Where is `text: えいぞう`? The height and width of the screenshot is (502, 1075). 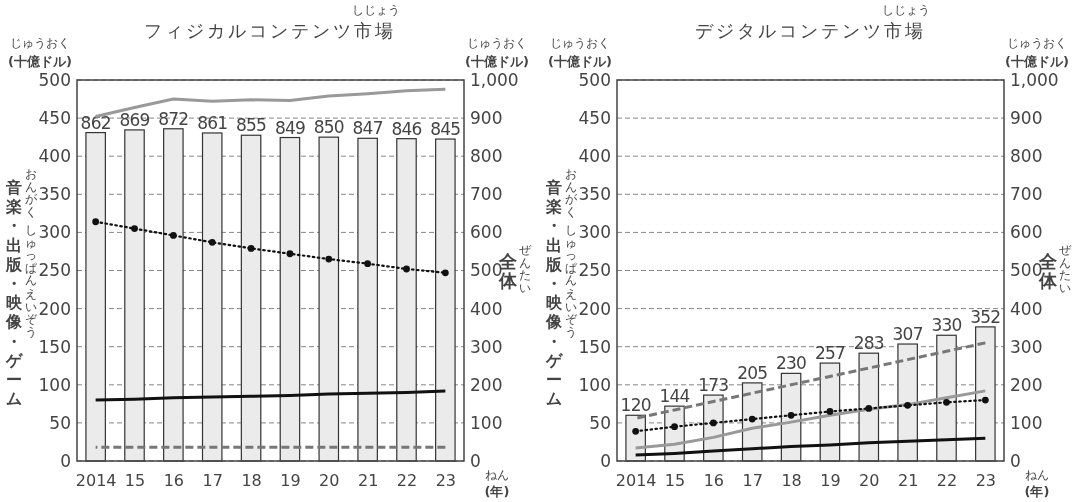 text: えいぞう is located at coordinates (571, 313).